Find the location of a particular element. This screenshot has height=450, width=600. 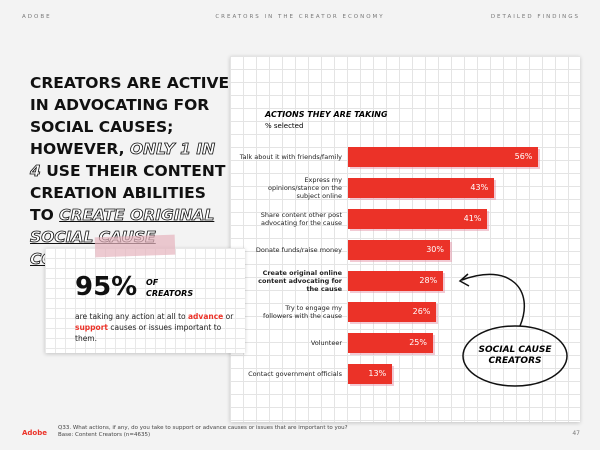

stat-value: 95% is located at coordinates (106, 287).